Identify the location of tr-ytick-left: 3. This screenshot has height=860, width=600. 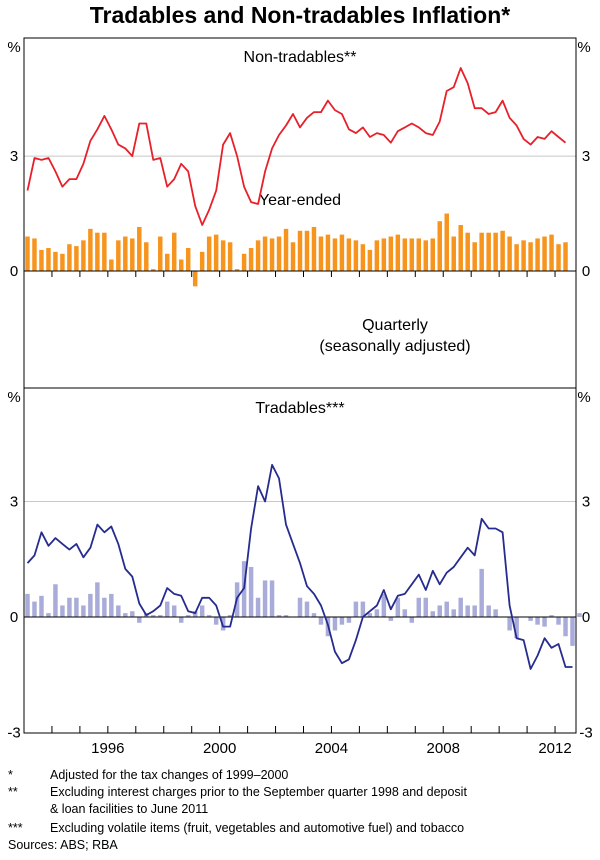
(14, 502).